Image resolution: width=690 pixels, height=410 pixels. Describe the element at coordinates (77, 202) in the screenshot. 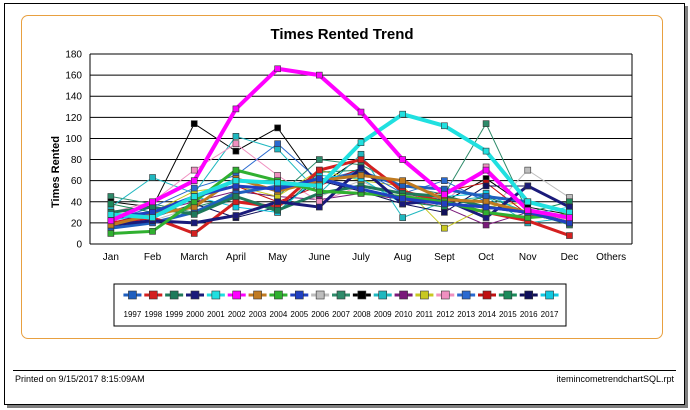

I see `y-tick-label: 40` at that location.